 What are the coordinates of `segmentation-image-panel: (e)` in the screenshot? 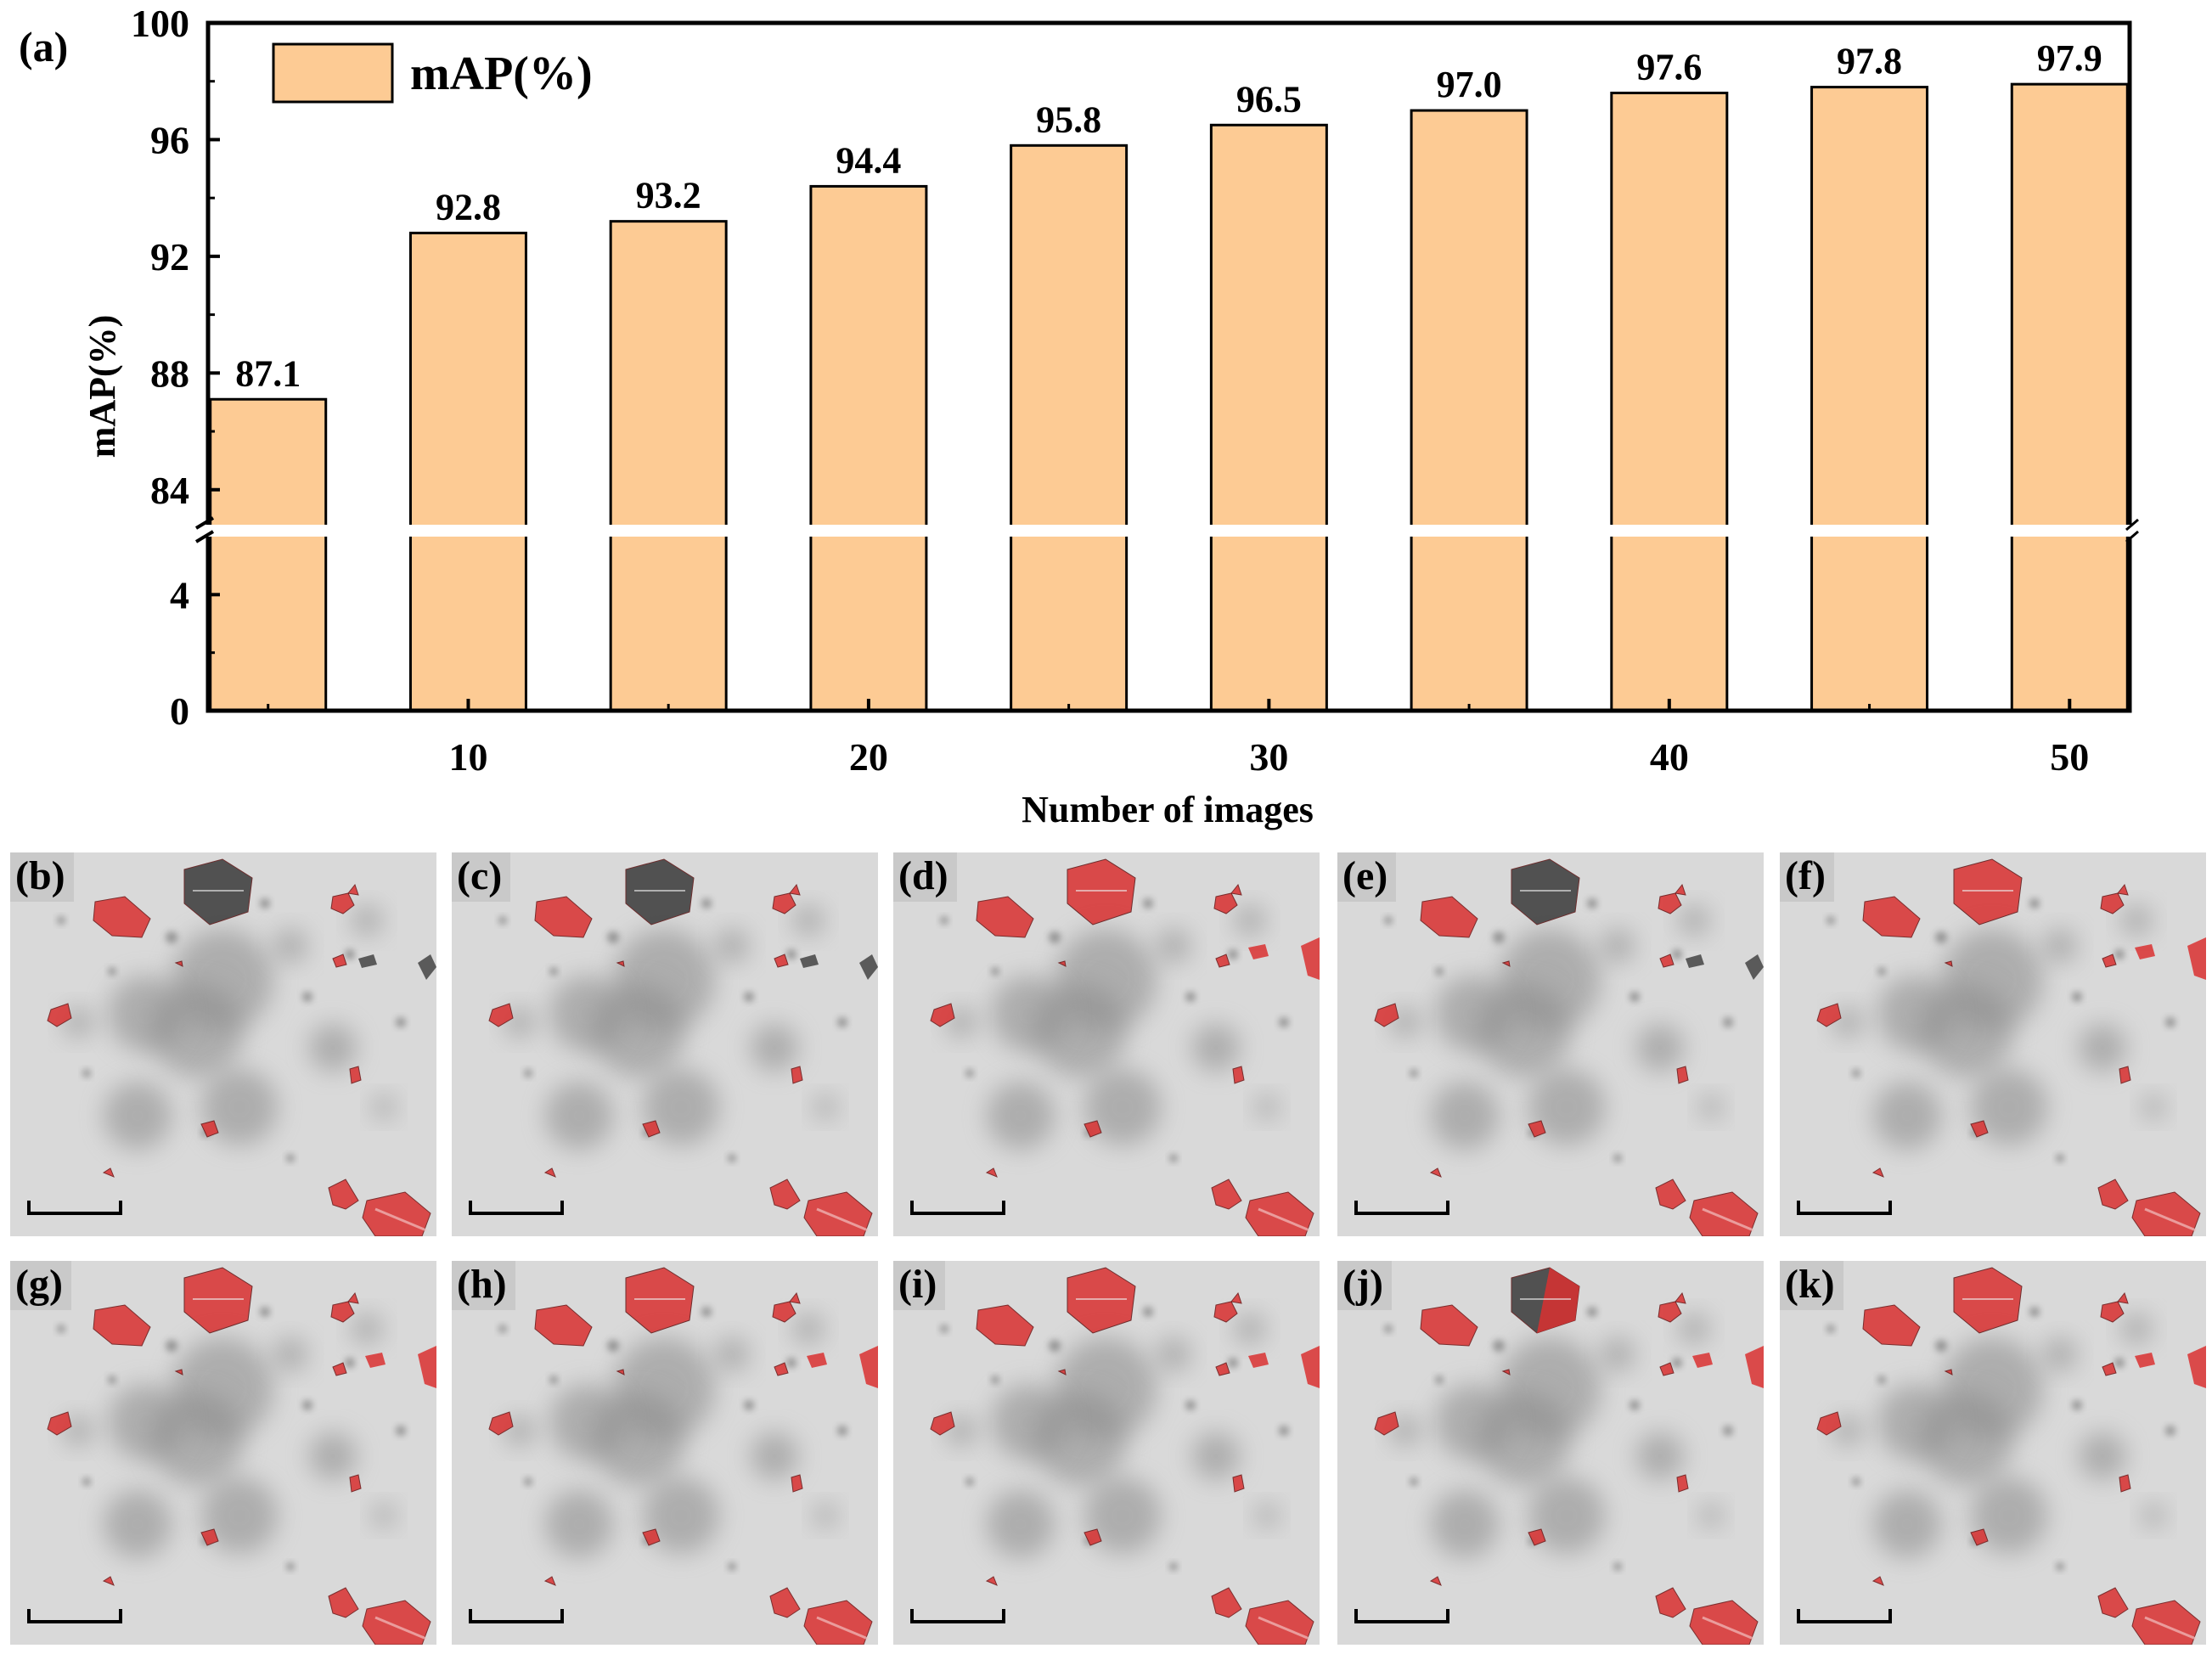 It's located at (1550, 1044).